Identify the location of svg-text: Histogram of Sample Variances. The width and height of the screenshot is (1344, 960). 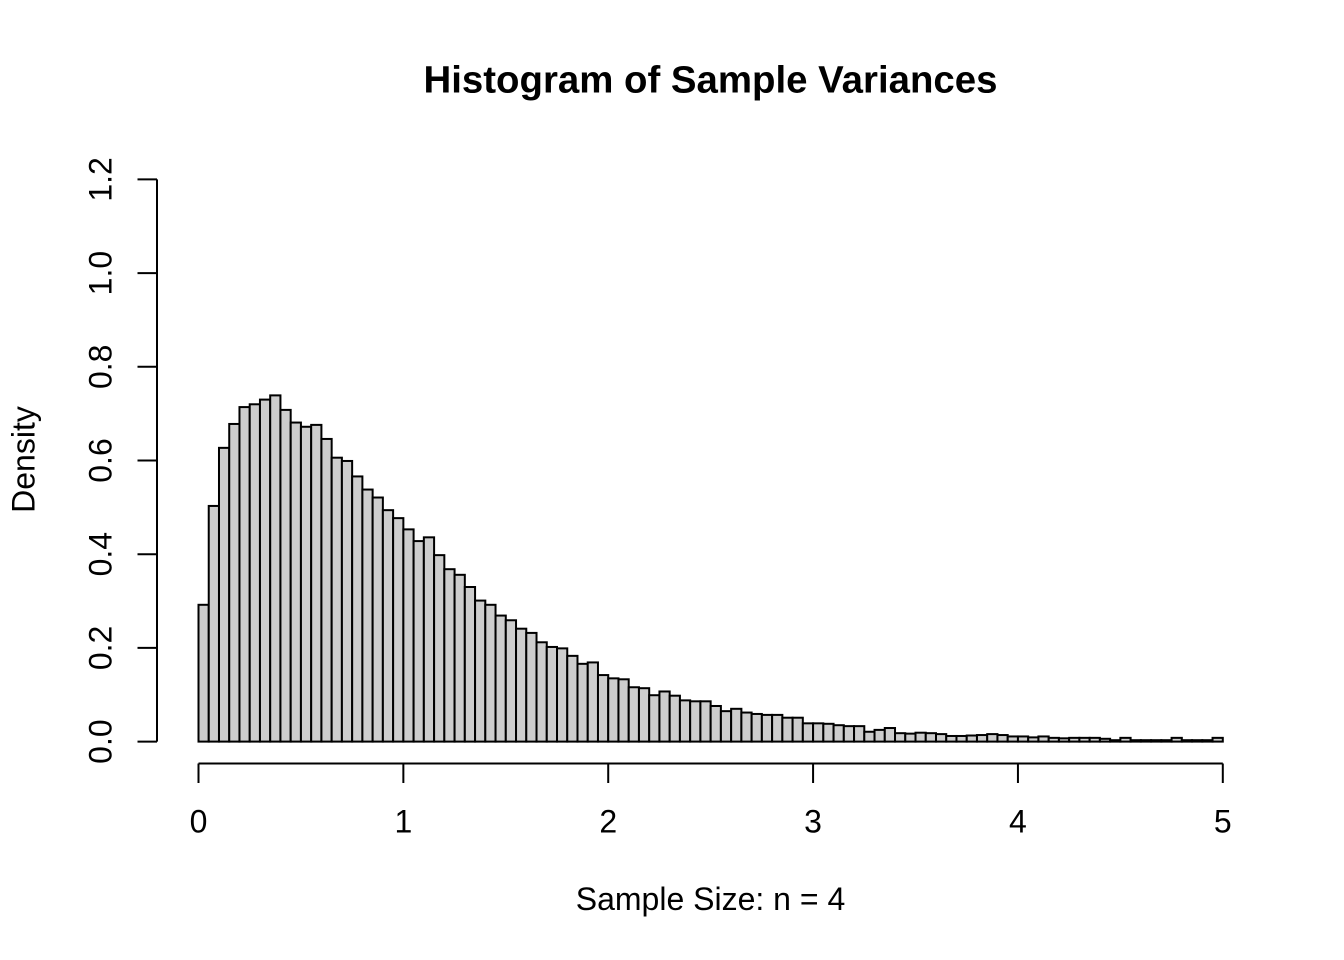
(711, 80).